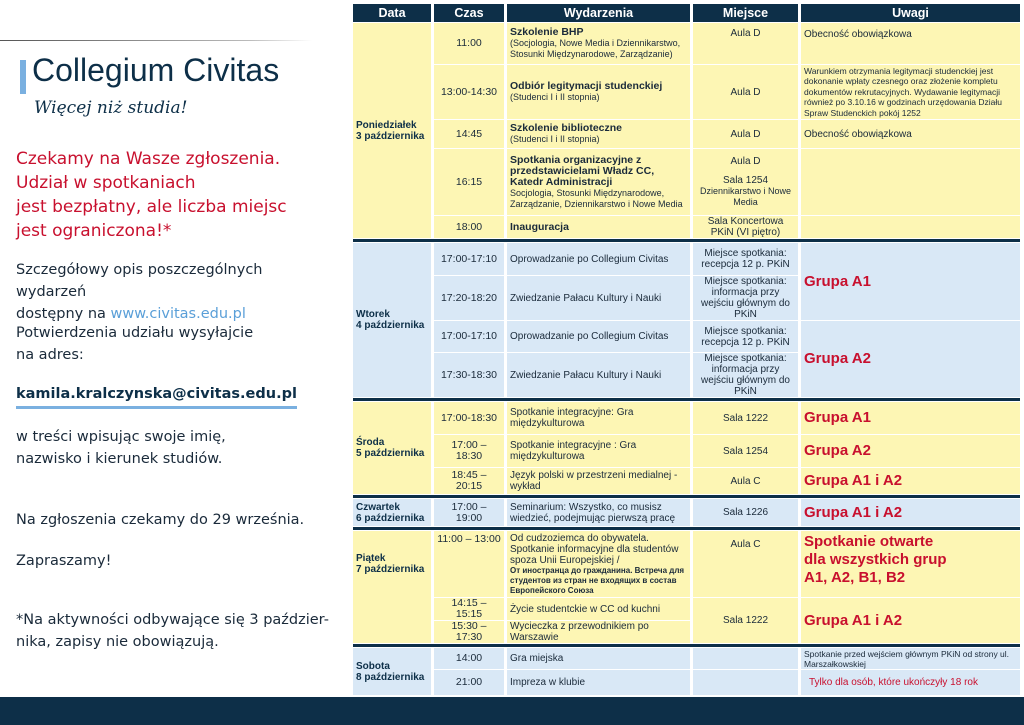 Image resolution: width=1024 pixels, height=725 pixels. What do you see at coordinates (910, 227) in the screenshot?
I see `note-cell` at bounding box center [910, 227].